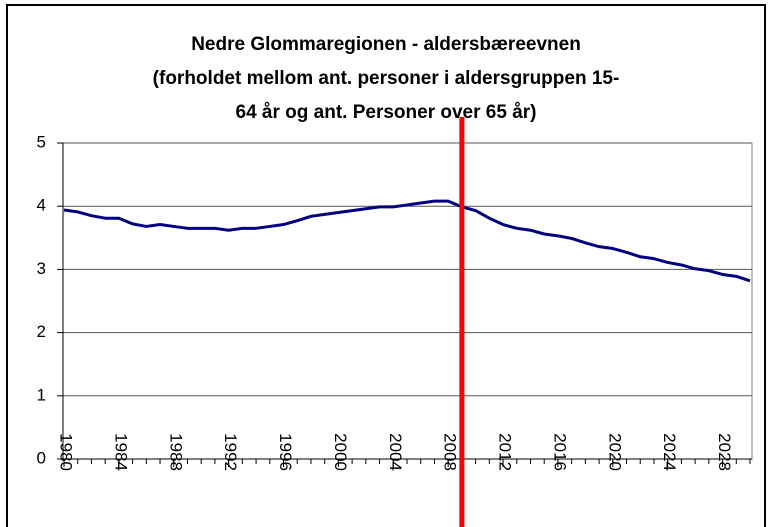 The width and height of the screenshot is (769, 527). I want to click on x-tick-label: 1984, so click(120, 452).